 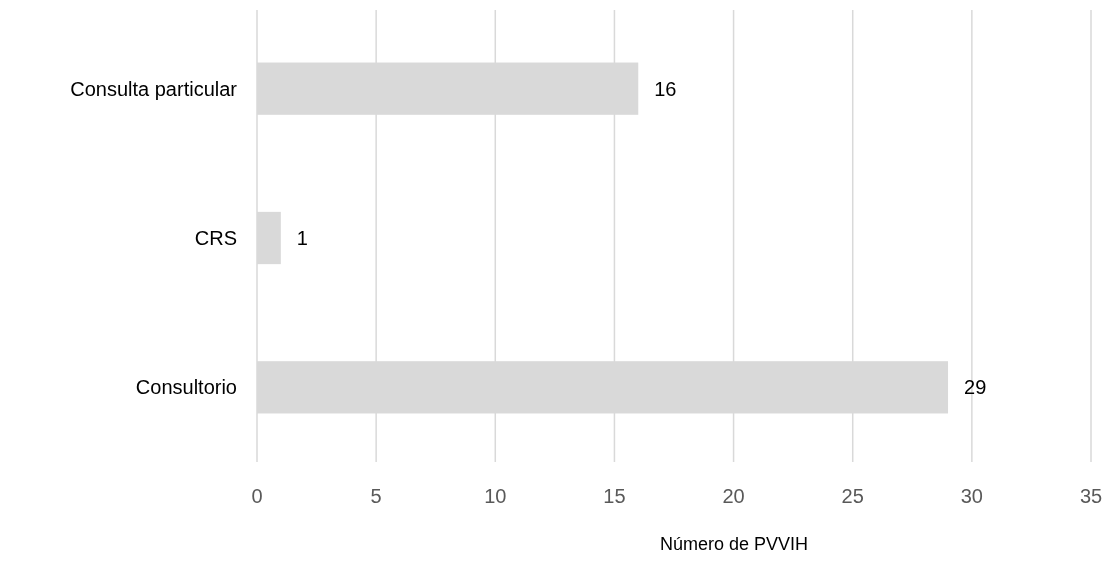 What do you see at coordinates (154, 88) in the screenshot?
I see `y-tick-label: Consulta particular` at bounding box center [154, 88].